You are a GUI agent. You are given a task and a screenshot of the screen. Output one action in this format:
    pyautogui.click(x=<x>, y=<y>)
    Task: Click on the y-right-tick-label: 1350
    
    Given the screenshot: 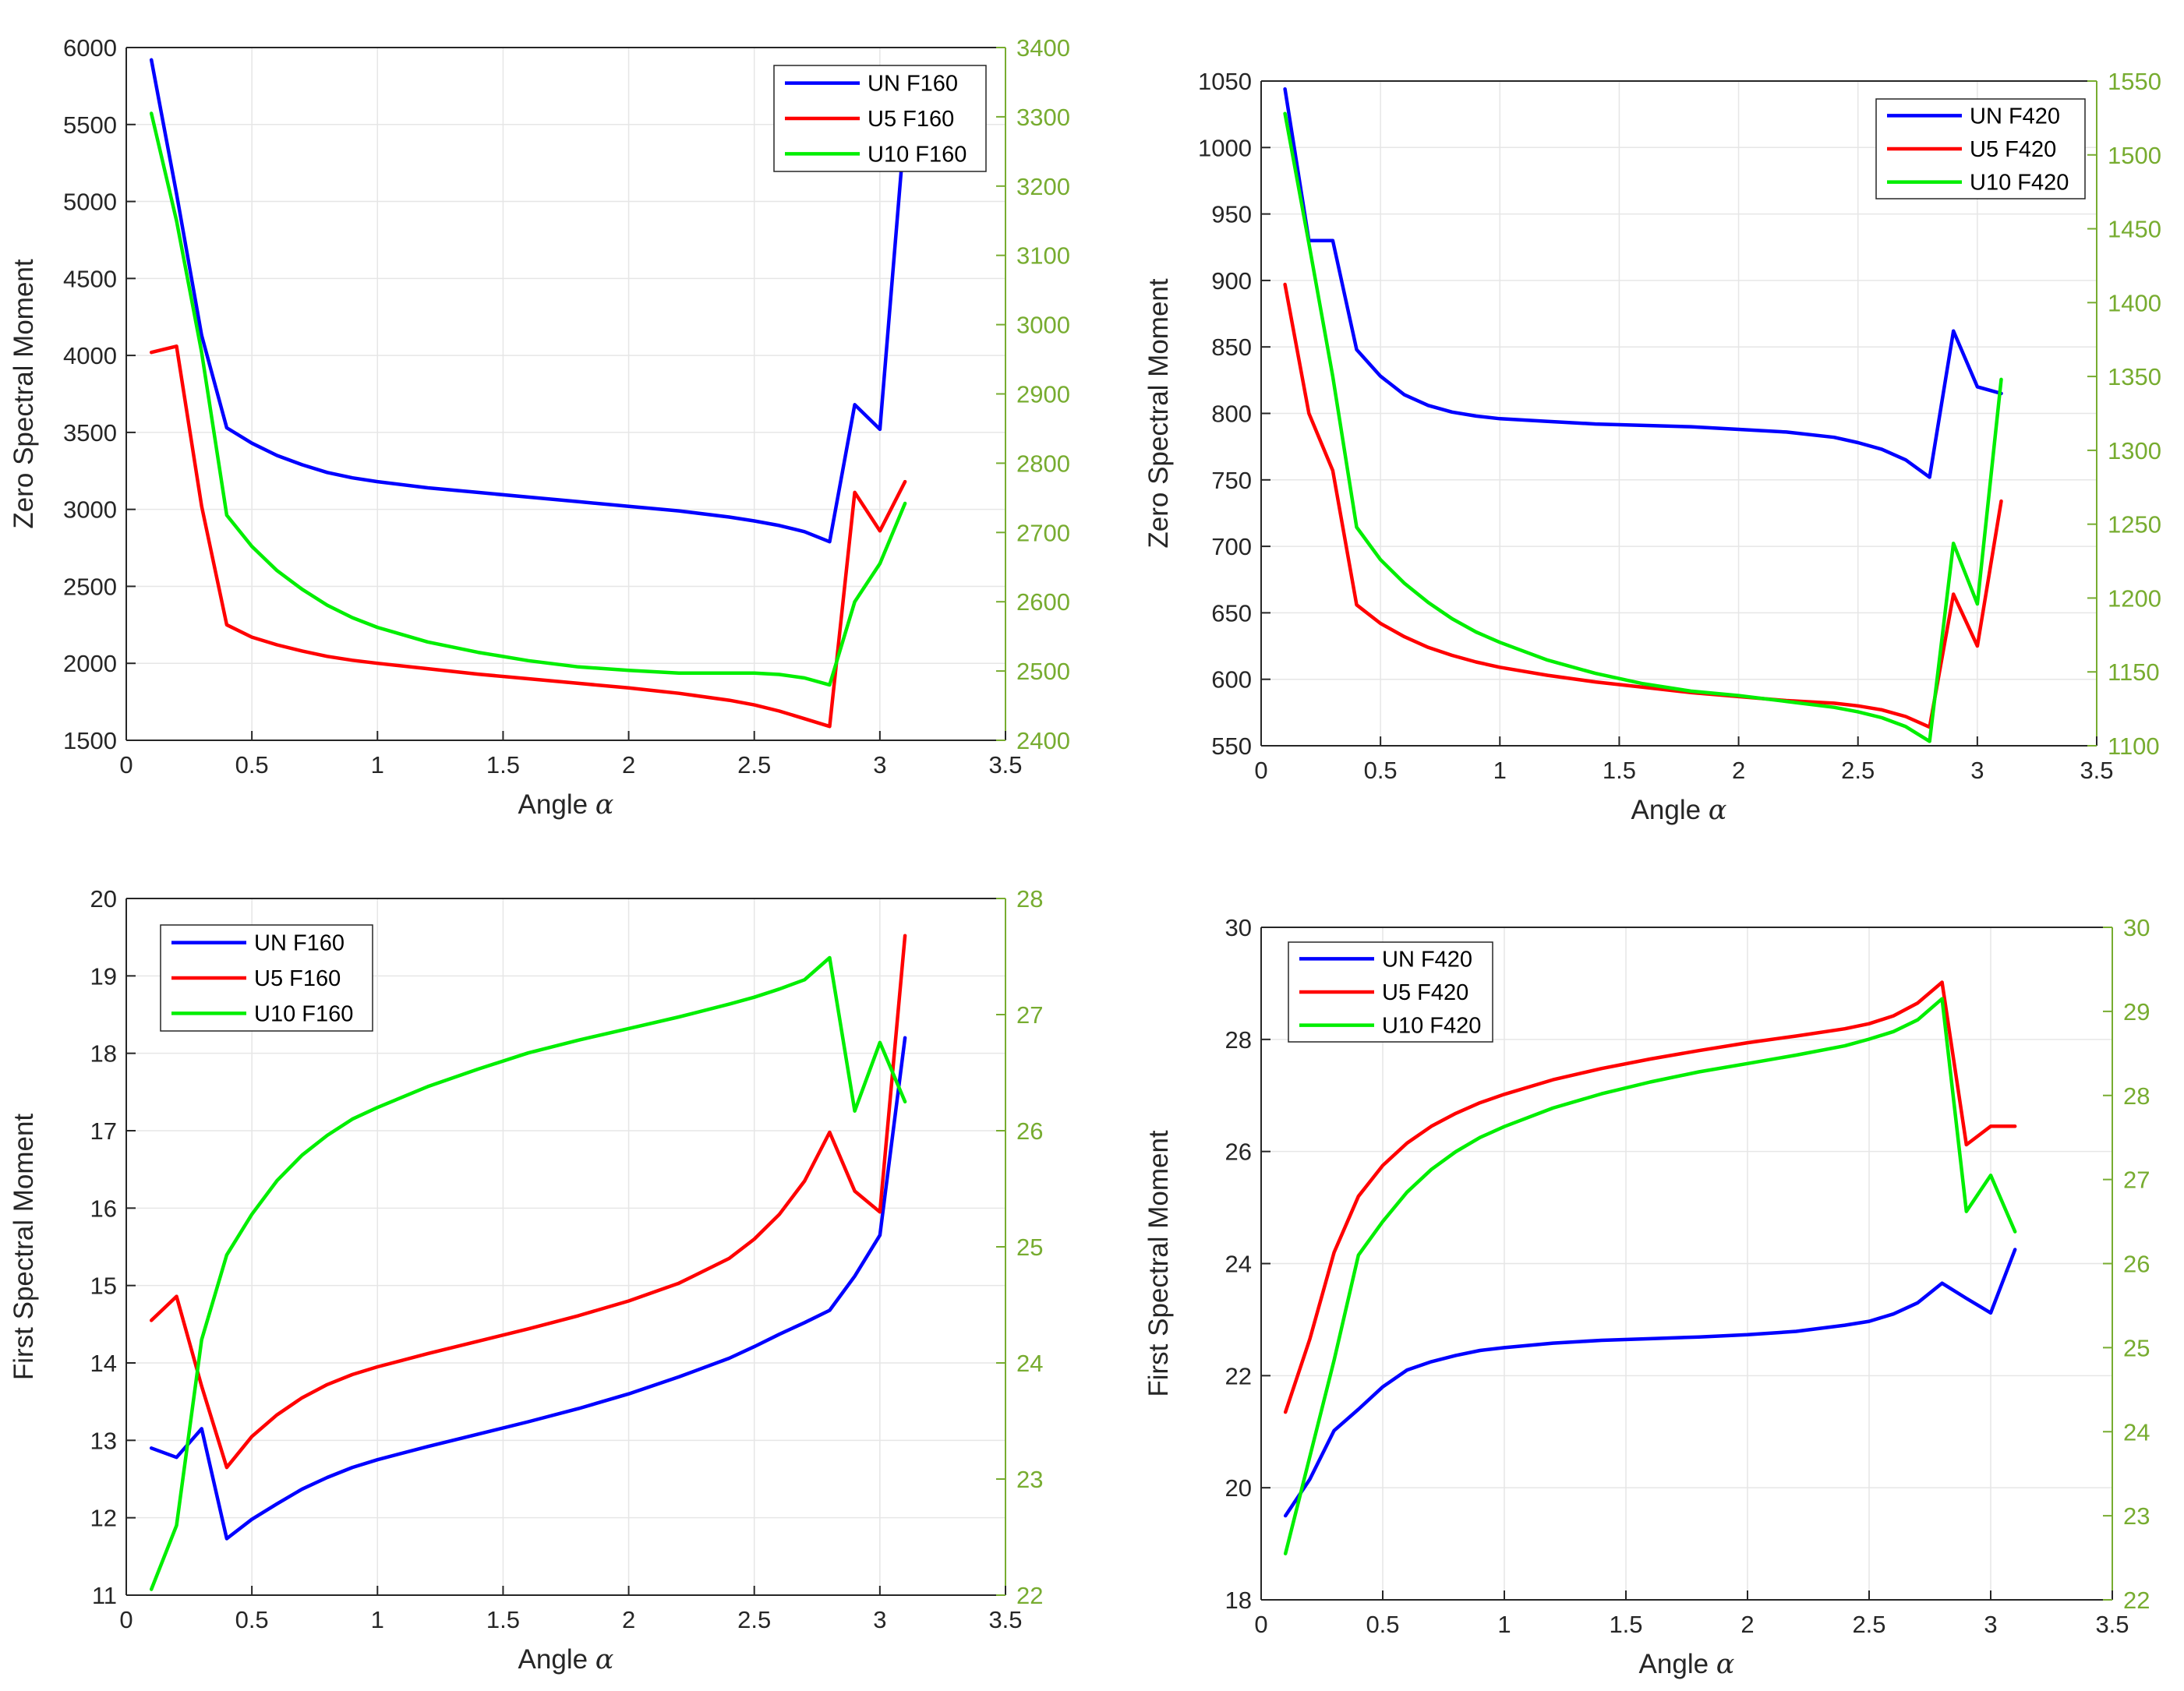 What is the action you would take?
    pyautogui.click(x=2134, y=376)
    